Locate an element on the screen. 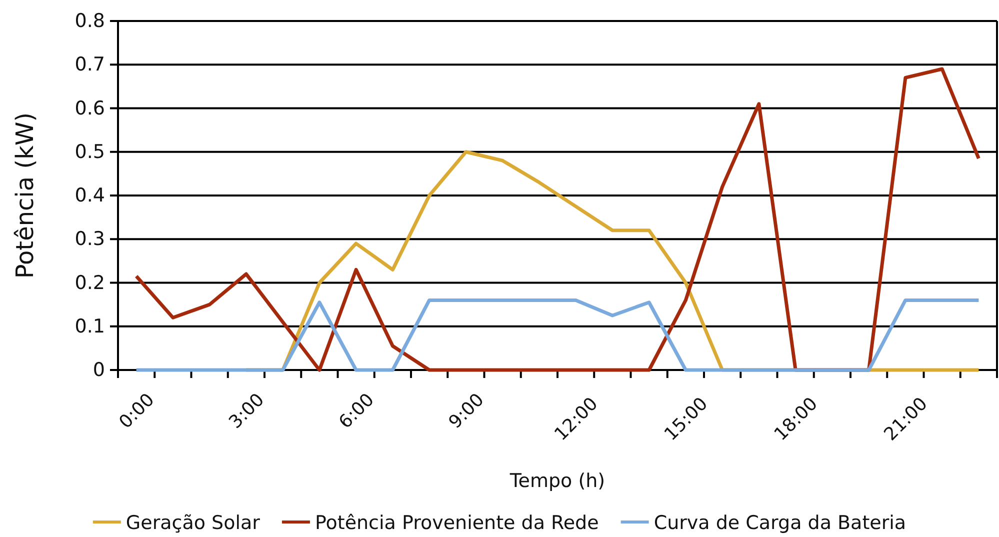  y-tick-label: 0.7 is located at coordinates (89, 65).